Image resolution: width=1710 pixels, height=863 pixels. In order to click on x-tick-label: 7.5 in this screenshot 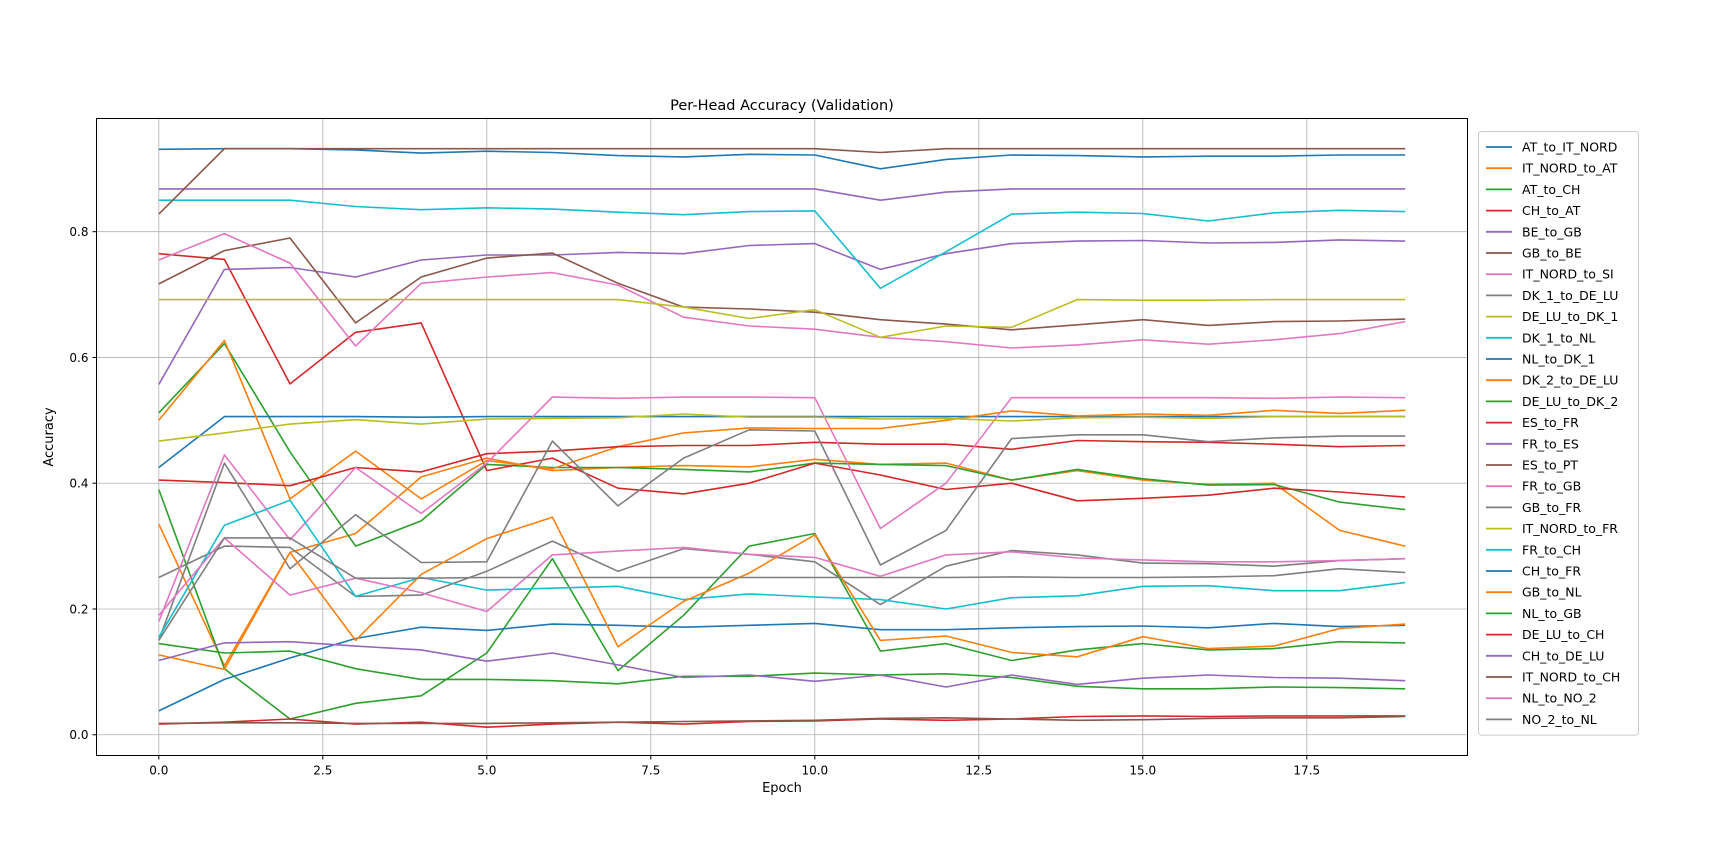, I will do `click(650, 771)`.